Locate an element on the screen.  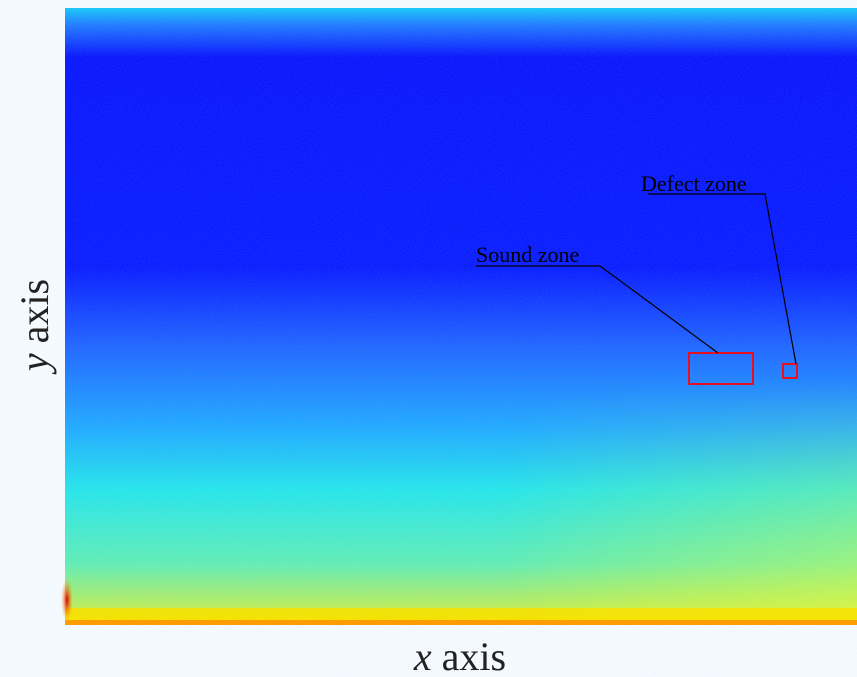
y-axis-label: y axis is located at coordinates (34, 327).